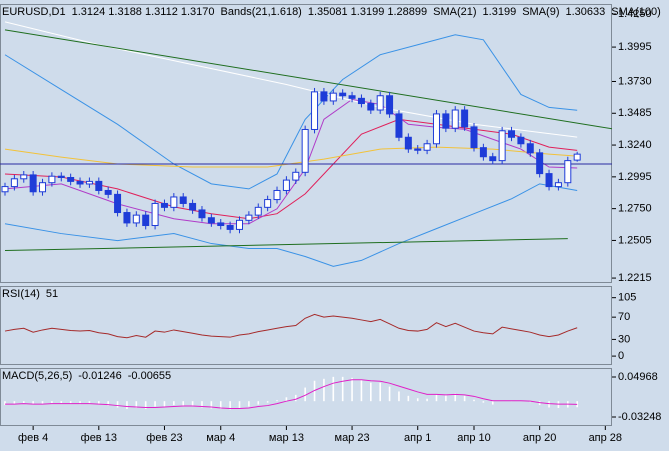  What do you see at coordinates (635, 240) in the screenshot?
I see `y-tick-label: 1.2505` at bounding box center [635, 240].